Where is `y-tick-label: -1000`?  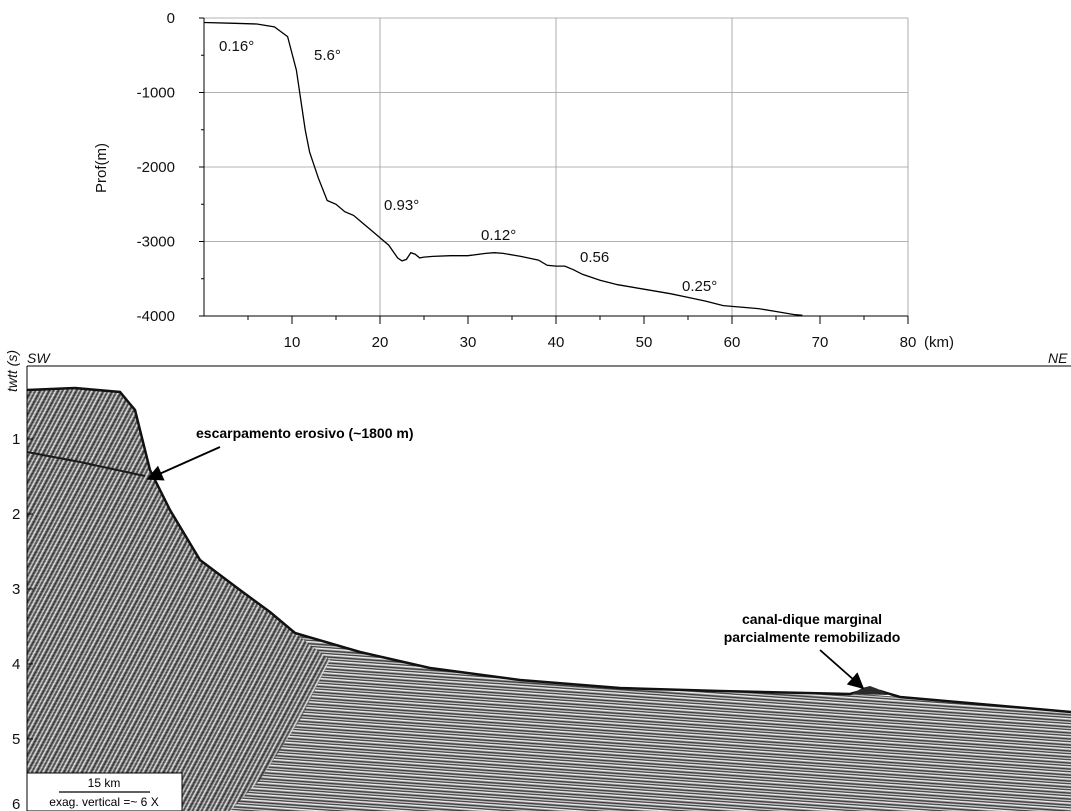
y-tick-label: -1000 is located at coordinates (156, 93).